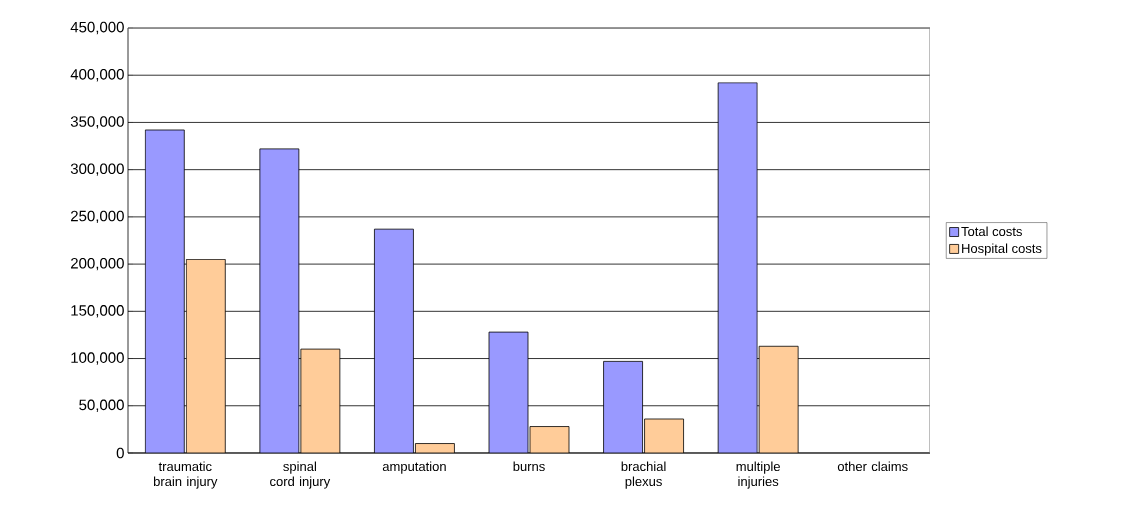 Image resolution: width=1124 pixels, height=521 pixels. Describe the element at coordinates (97, 264) in the screenshot. I see `y-tick-label: 200,000` at that location.